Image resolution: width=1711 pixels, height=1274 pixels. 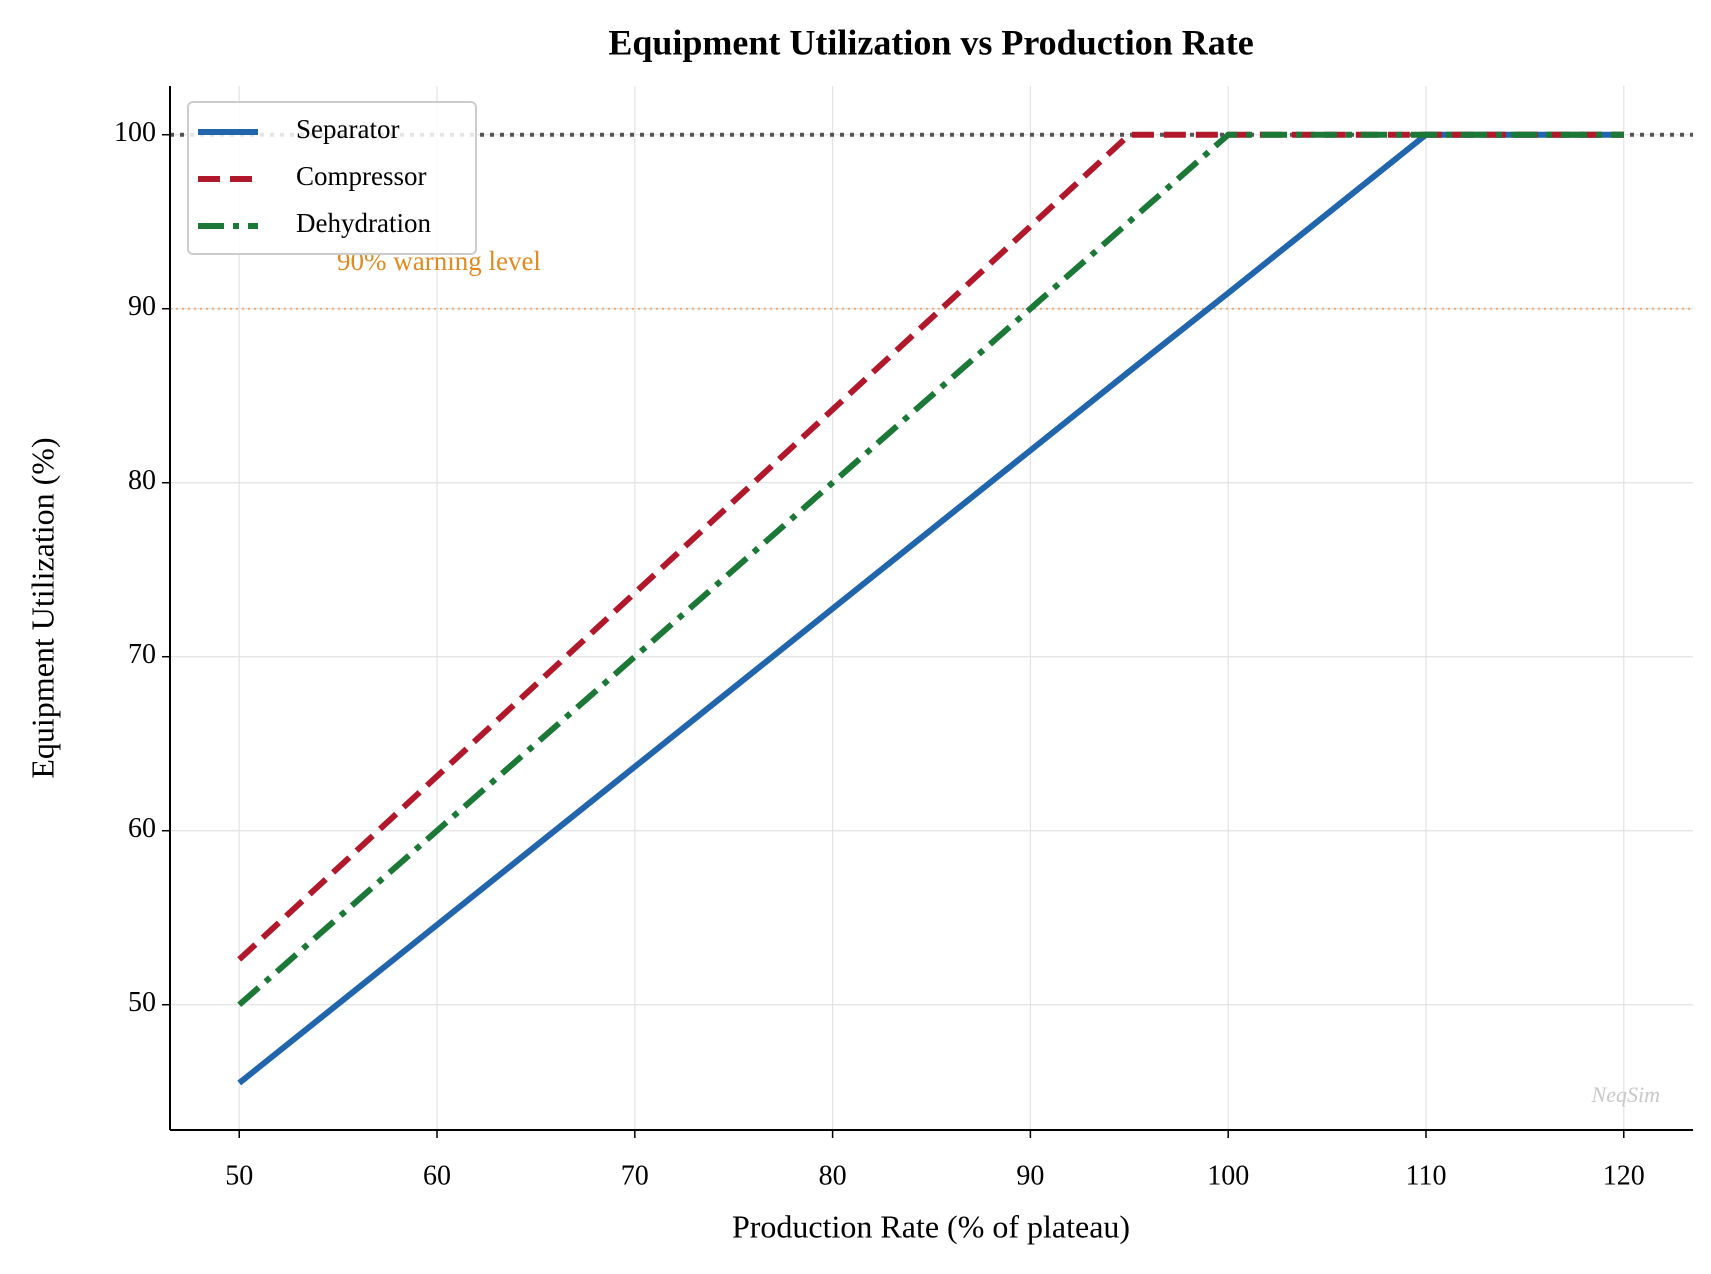 I want to click on legend-box, so click(x=332, y=178).